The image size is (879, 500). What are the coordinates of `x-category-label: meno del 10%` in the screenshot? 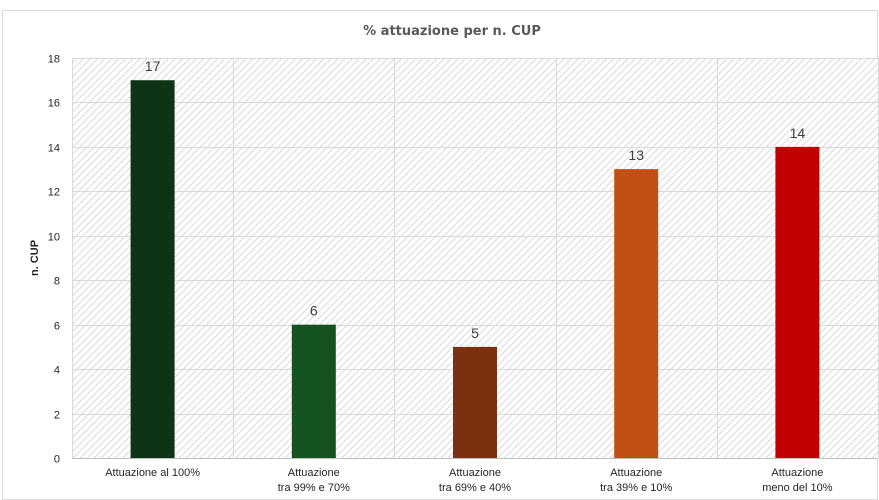 It's located at (797, 488).